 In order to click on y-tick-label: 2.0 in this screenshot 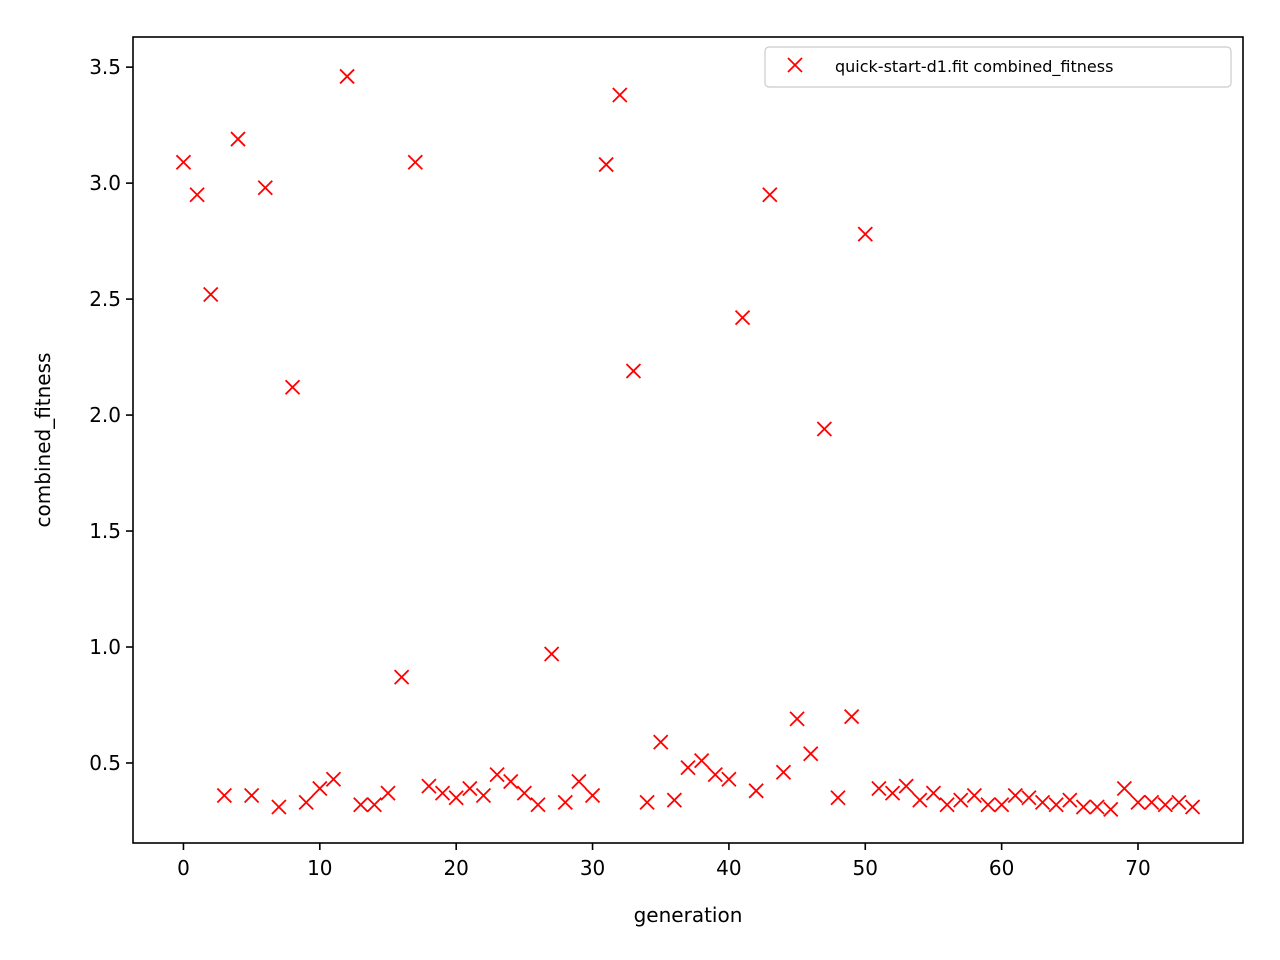, I will do `click(105, 415)`.